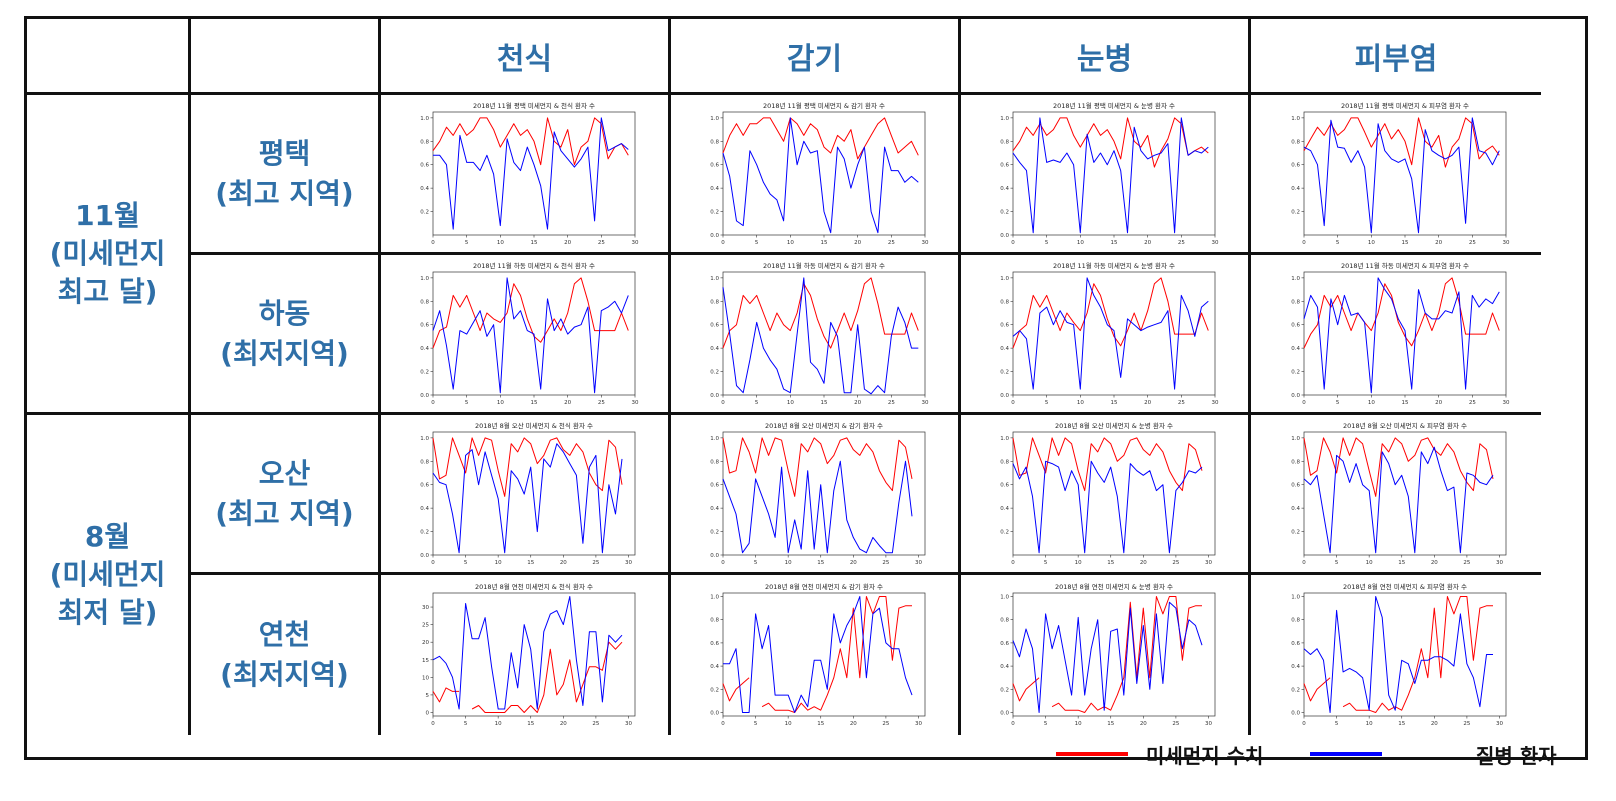 The height and width of the screenshot is (801, 1616). What do you see at coordinates (427, 713) in the screenshot?
I see `y-tick-label: 0` at bounding box center [427, 713].